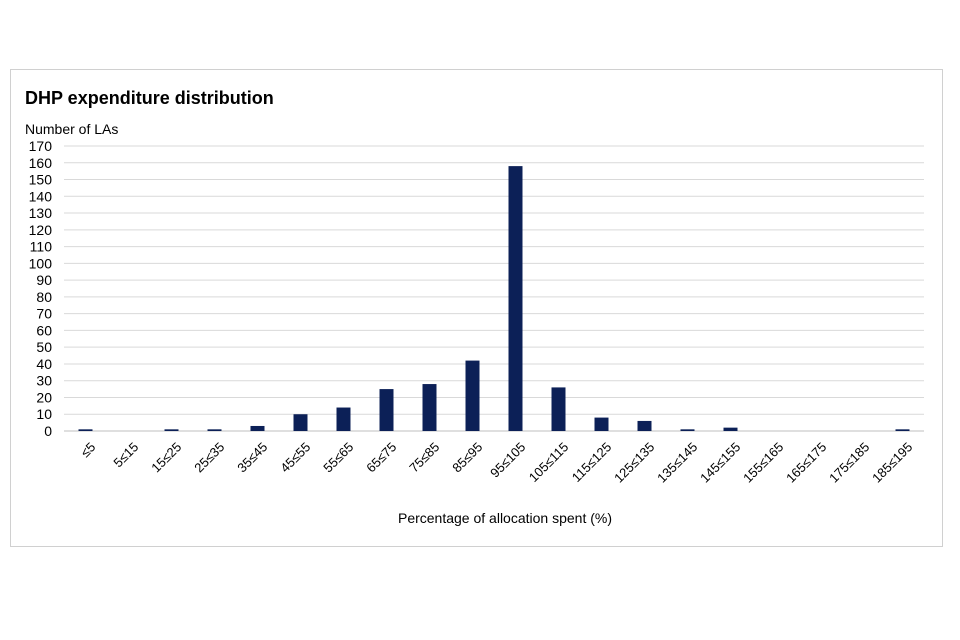 The width and height of the screenshot is (960, 640). I want to click on y-tick-label: 150, so click(41, 180).